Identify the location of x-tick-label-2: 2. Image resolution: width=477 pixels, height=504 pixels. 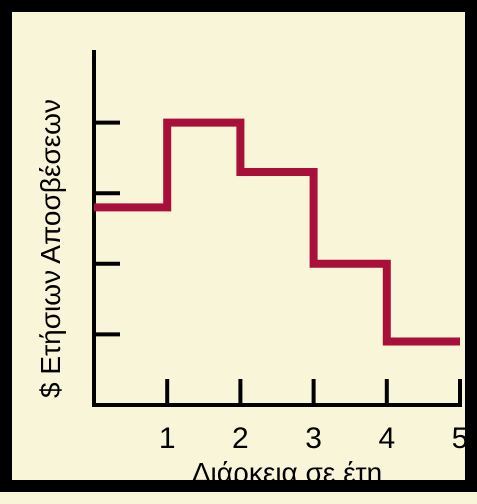
(240, 438).